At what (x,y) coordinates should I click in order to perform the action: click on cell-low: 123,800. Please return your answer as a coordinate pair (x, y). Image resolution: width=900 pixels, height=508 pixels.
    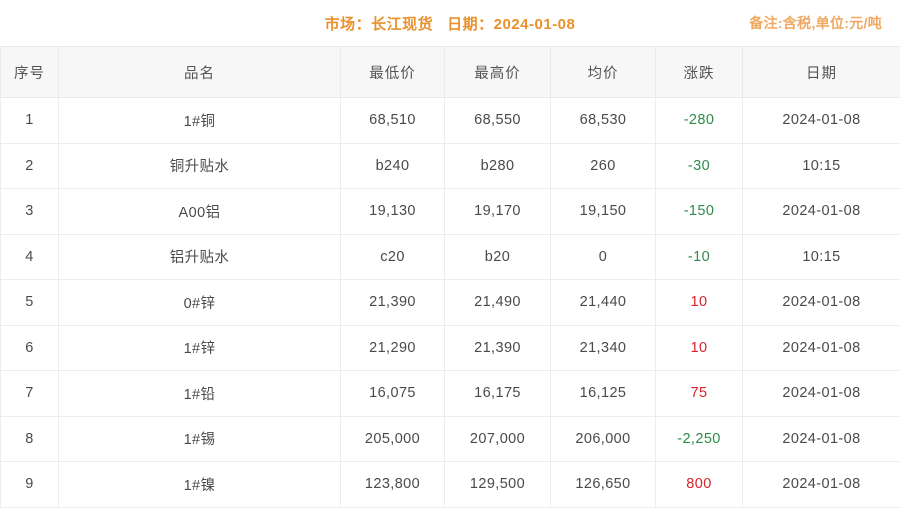
    Looking at the image, I should click on (393, 485).